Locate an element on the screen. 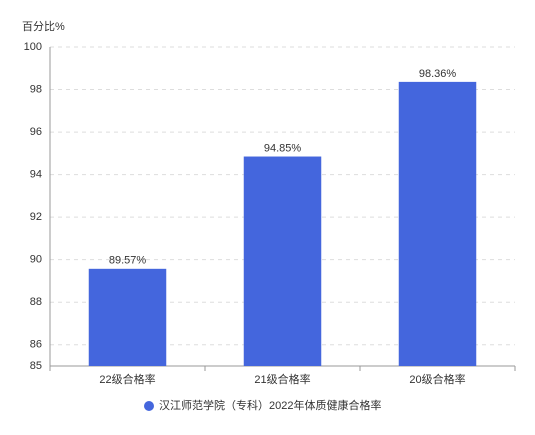 The height and width of the screenshot is (435, 535). y-tick-label: 88 is located at coordinates (36, 302).